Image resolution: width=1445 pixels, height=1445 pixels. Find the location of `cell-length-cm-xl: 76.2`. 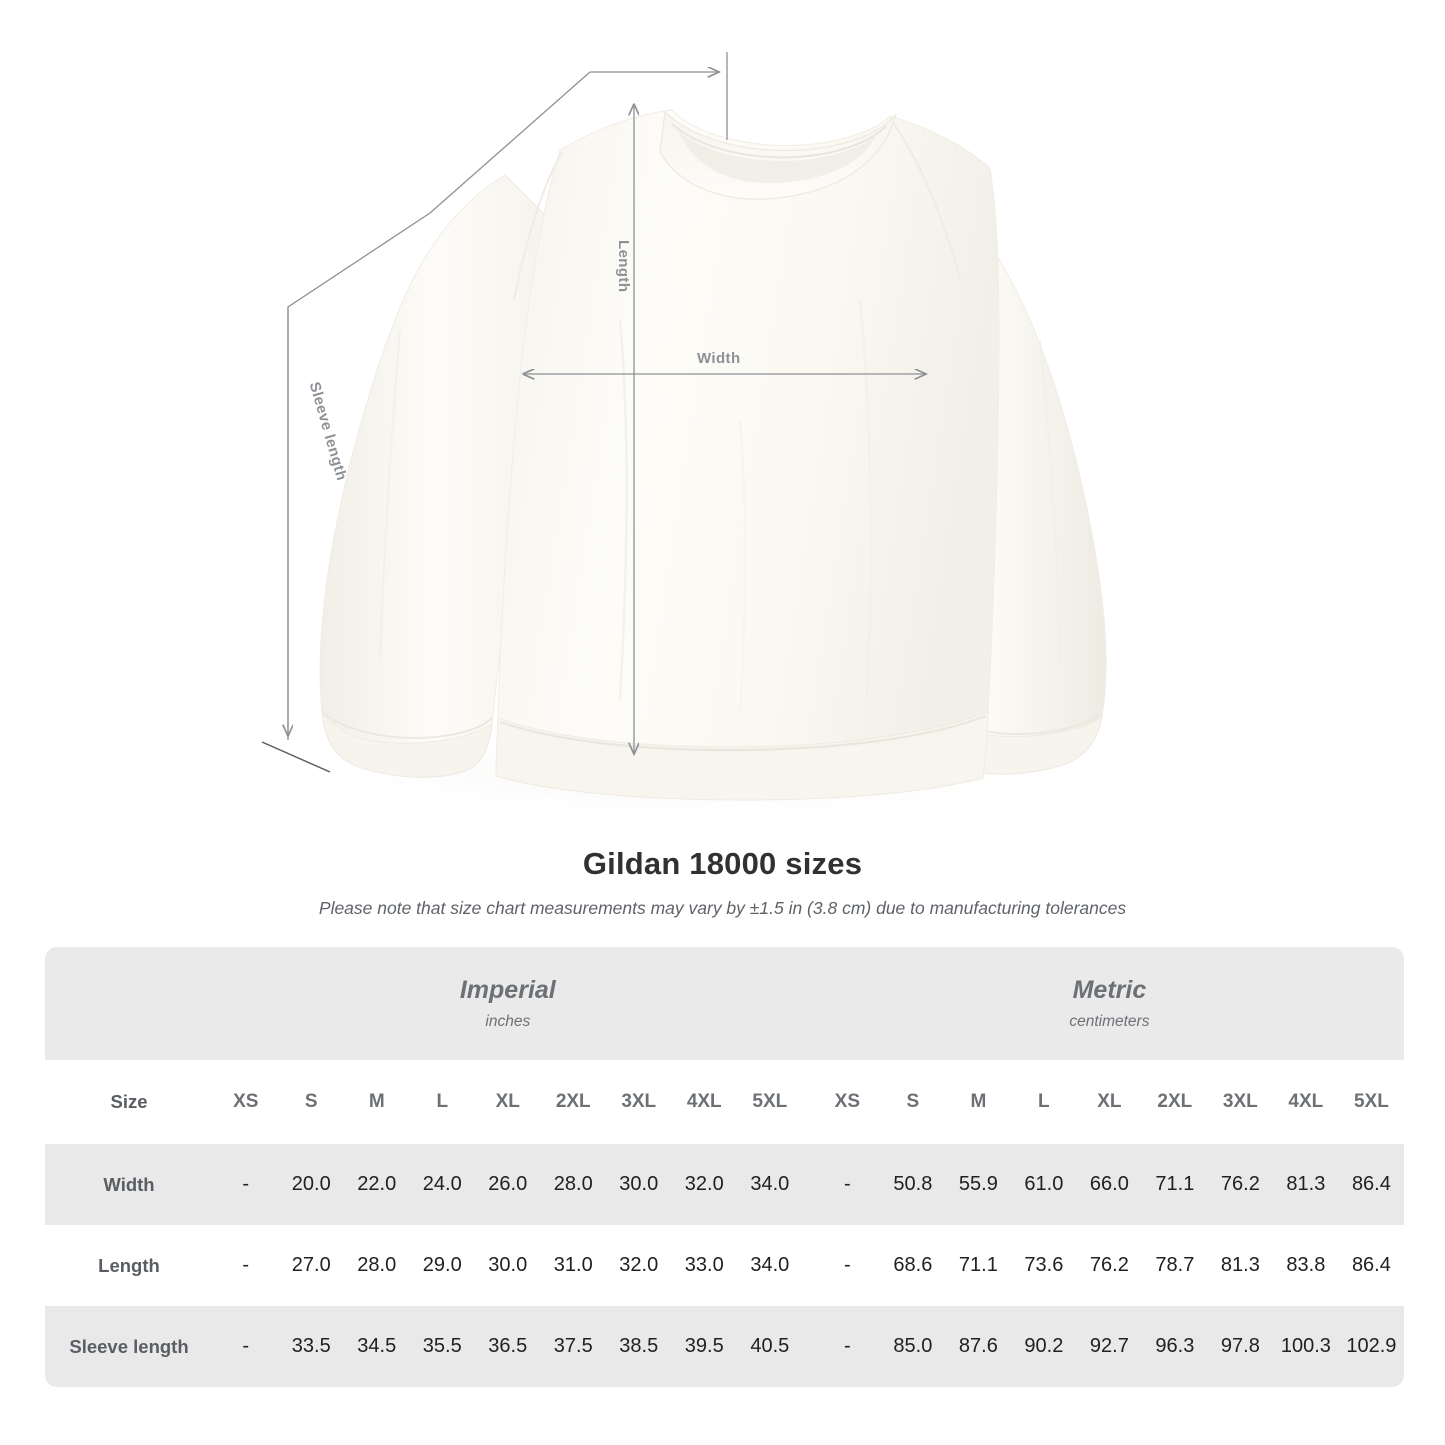

cell-length-cm-xl: 76.2 is located at coordinates (1109, 1265).